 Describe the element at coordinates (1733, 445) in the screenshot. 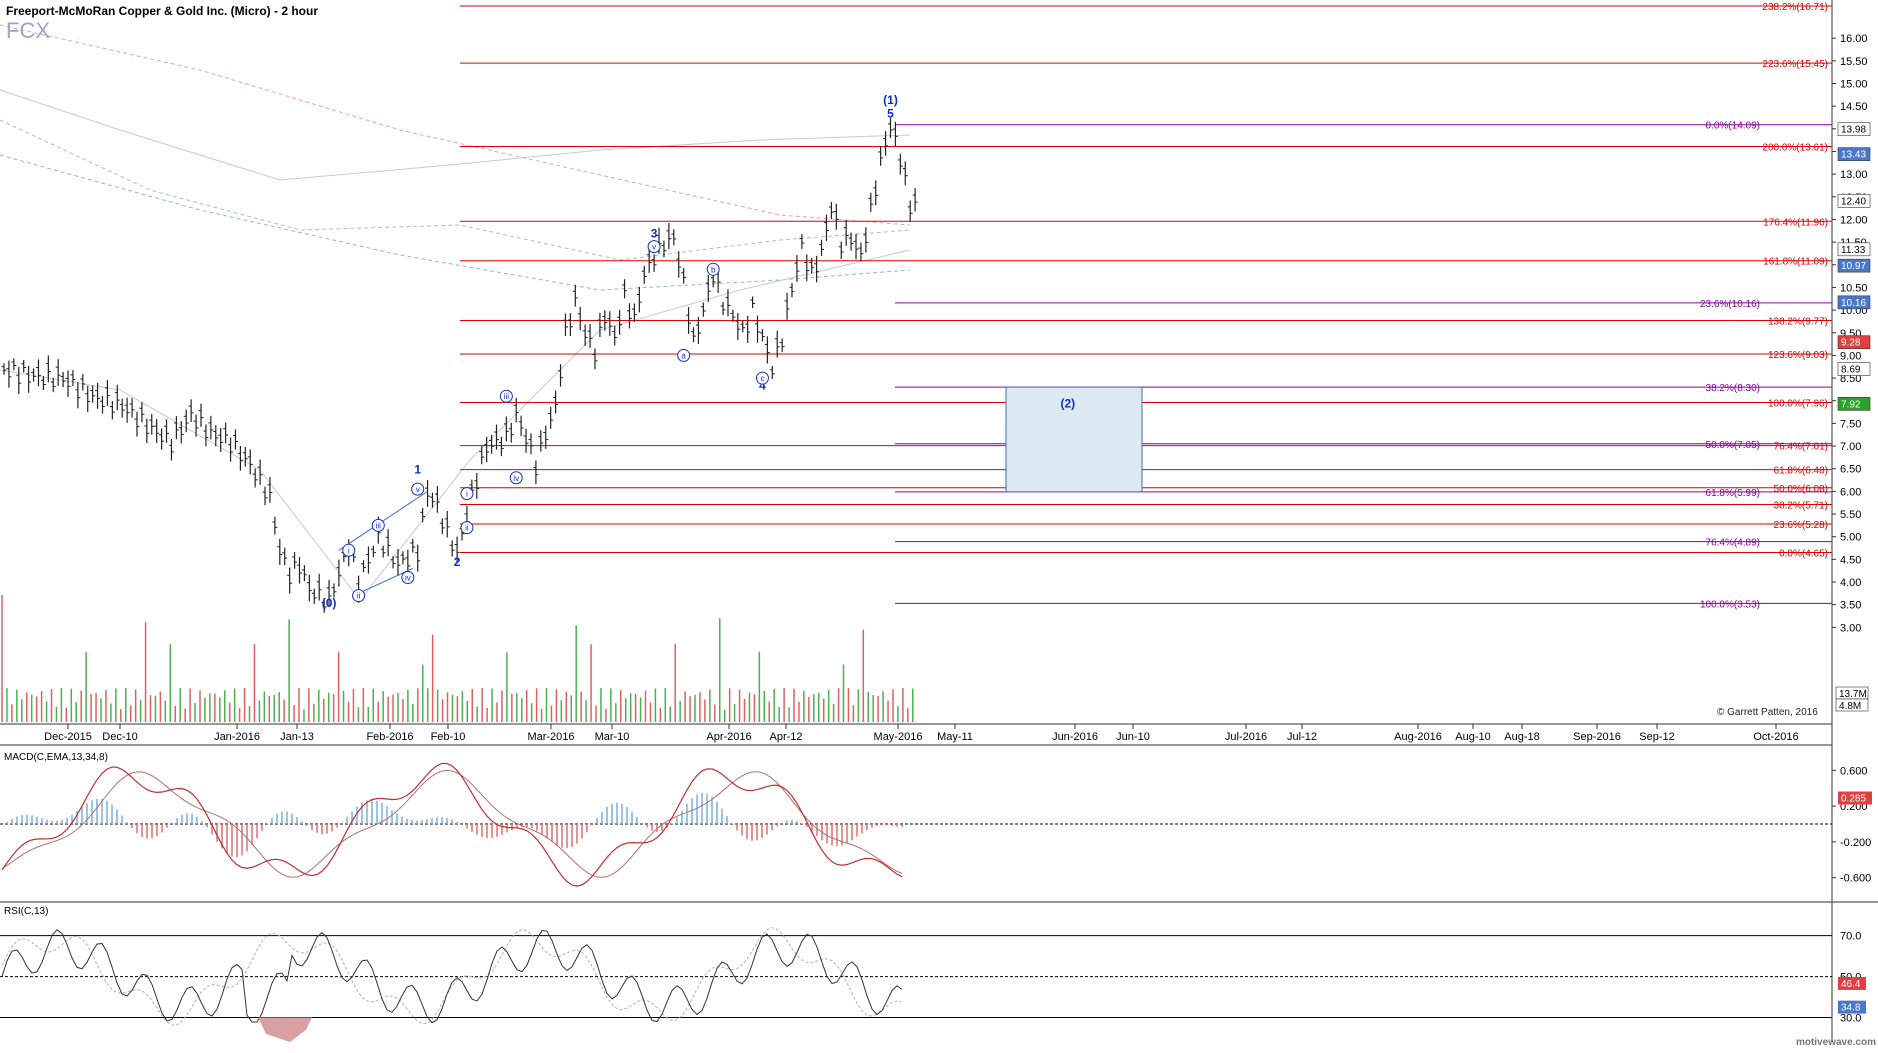

I see `fib-retracement-label: 50.0%(7.05)` at that location.